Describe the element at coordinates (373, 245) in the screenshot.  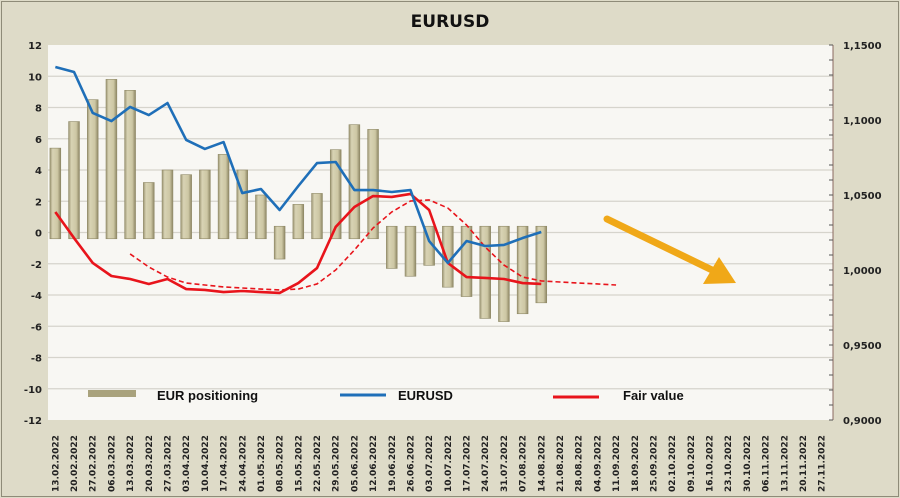
I see `line-fair-value-trend` at that location.